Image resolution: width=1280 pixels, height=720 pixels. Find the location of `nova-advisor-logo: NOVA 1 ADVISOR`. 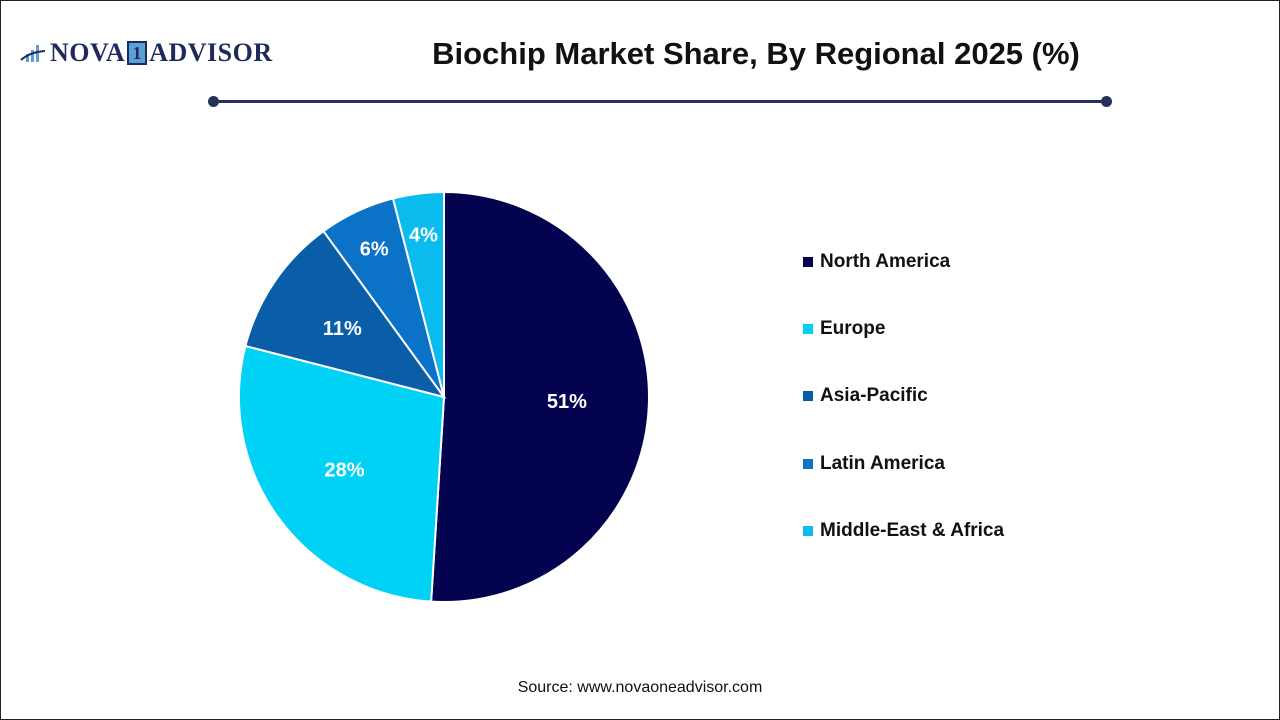

nova-advisor-logo: NOVA 1 ADVISOR is located at coordinates (146, 53).